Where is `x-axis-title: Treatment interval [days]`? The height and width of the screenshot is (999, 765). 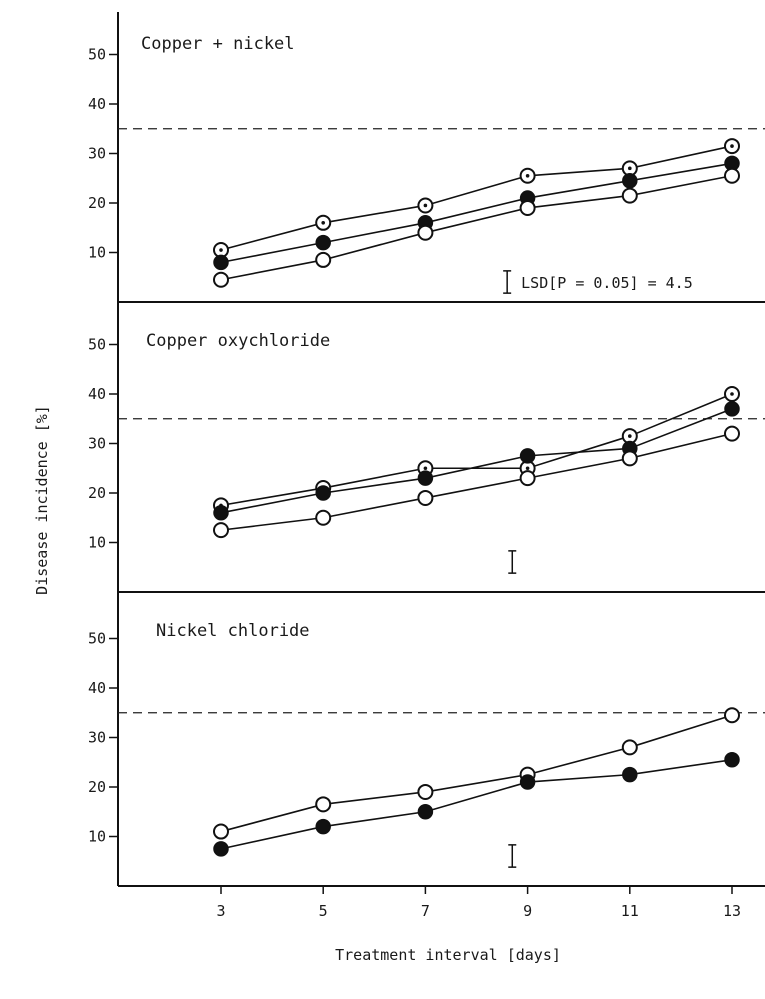 x-axis-title: Treatment interval [days] is located at coordinates (448, 955).